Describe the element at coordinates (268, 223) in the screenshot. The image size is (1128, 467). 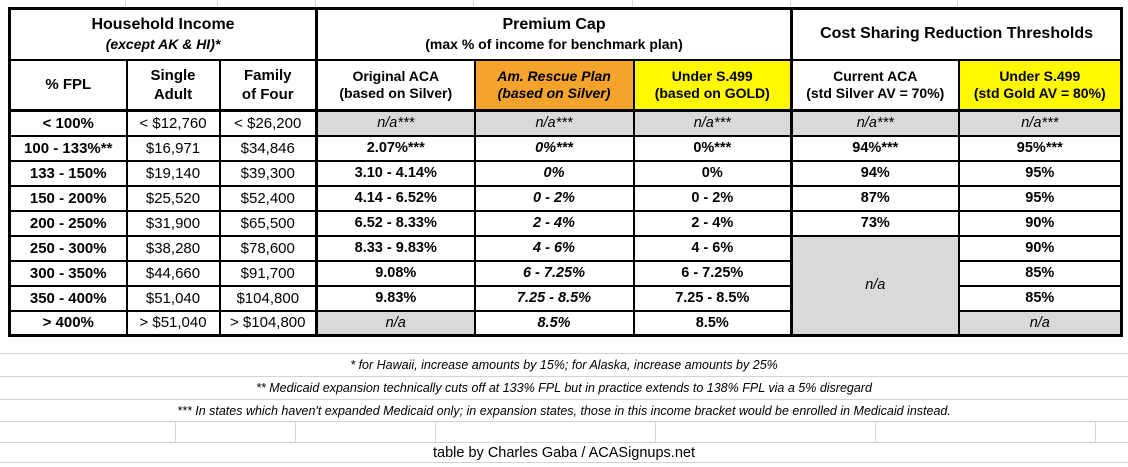
I see `table-cell: $65,500` at that location.